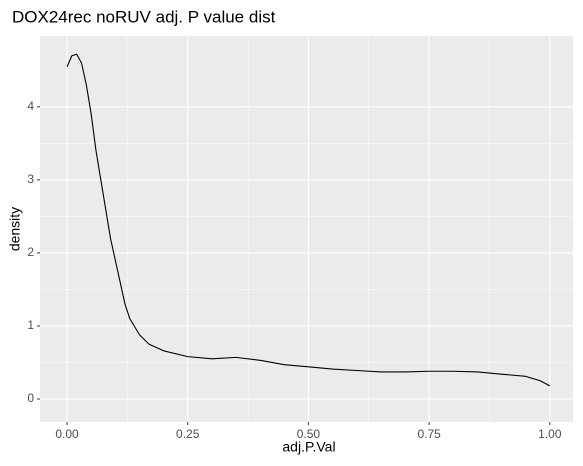 This screenshot has height=466, width=583. I want to click on x-tick-label: 0.00, so click(67, 434).